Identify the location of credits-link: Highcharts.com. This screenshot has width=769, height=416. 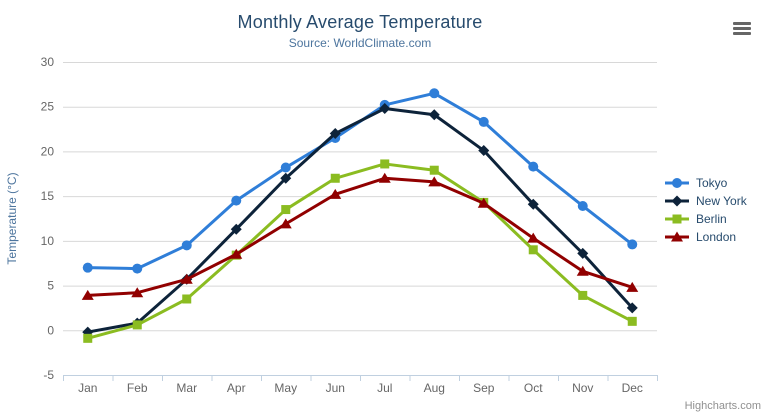
(722, 406).